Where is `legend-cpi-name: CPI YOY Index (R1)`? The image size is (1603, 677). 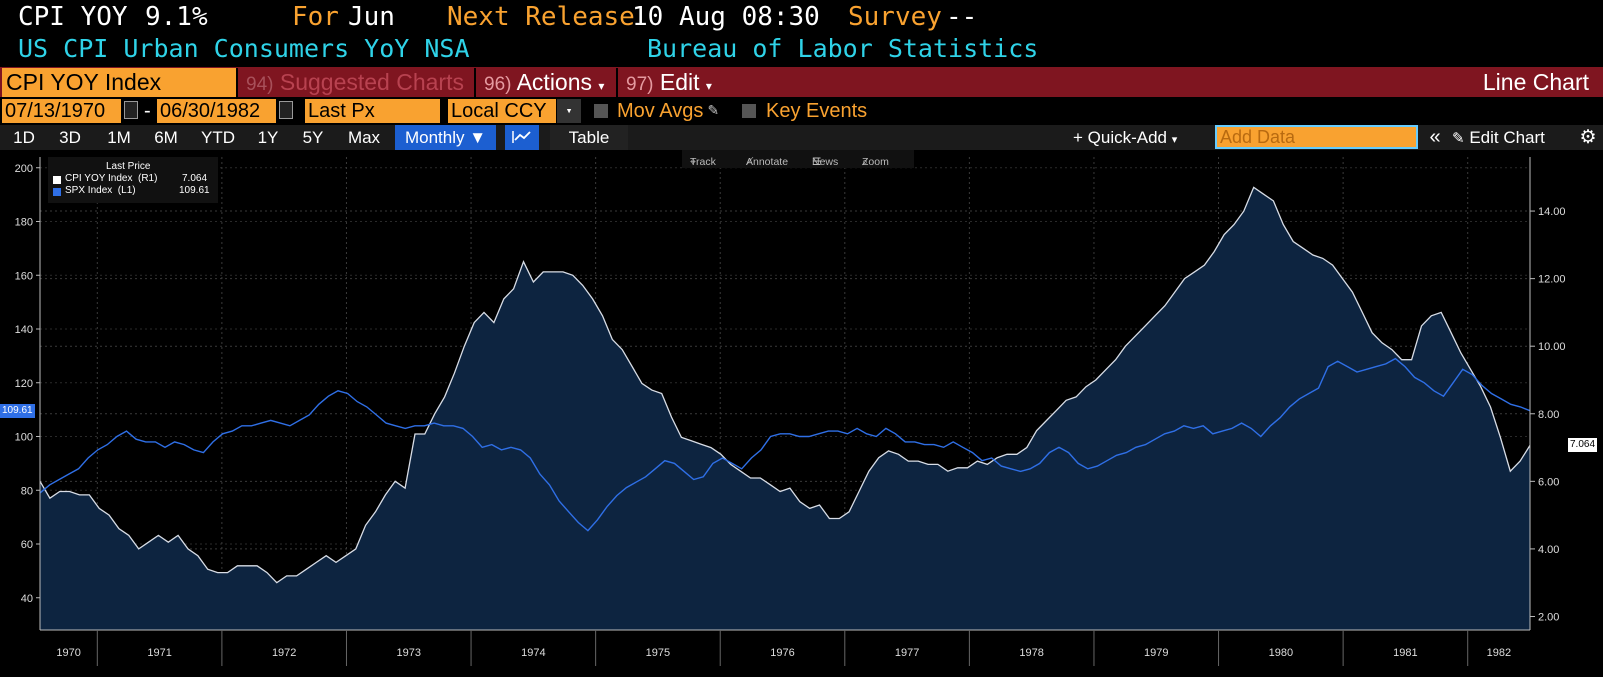
legend-cpi-name: CPI YOY Index (R1) is located at coordinates (111, 178).